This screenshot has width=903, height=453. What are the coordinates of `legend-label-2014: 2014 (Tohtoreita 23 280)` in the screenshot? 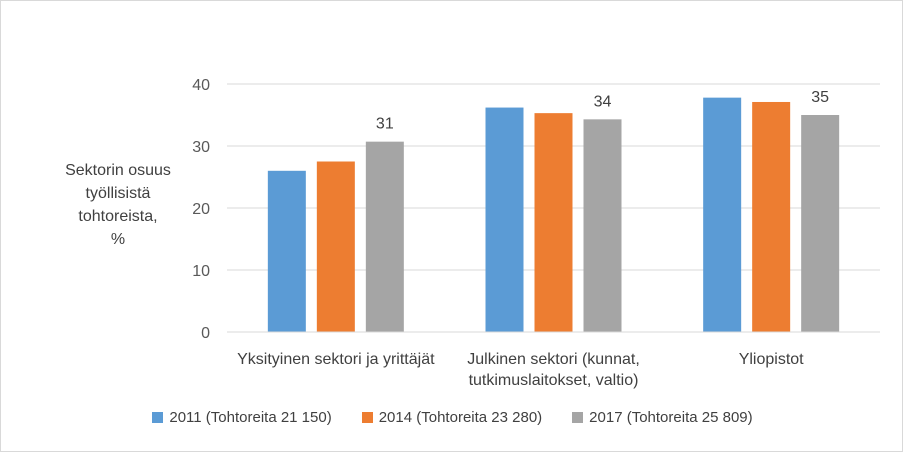 It's located at (460, 417).